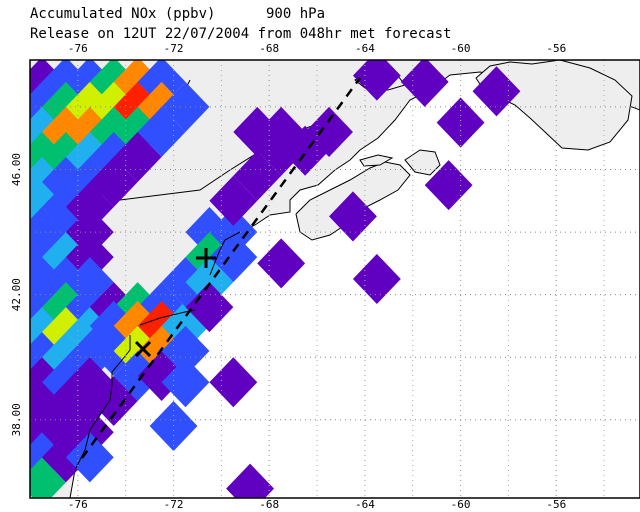  Describe the element at coordinates (422, 162) in the screenshot. I see `cape-breton` at that location.